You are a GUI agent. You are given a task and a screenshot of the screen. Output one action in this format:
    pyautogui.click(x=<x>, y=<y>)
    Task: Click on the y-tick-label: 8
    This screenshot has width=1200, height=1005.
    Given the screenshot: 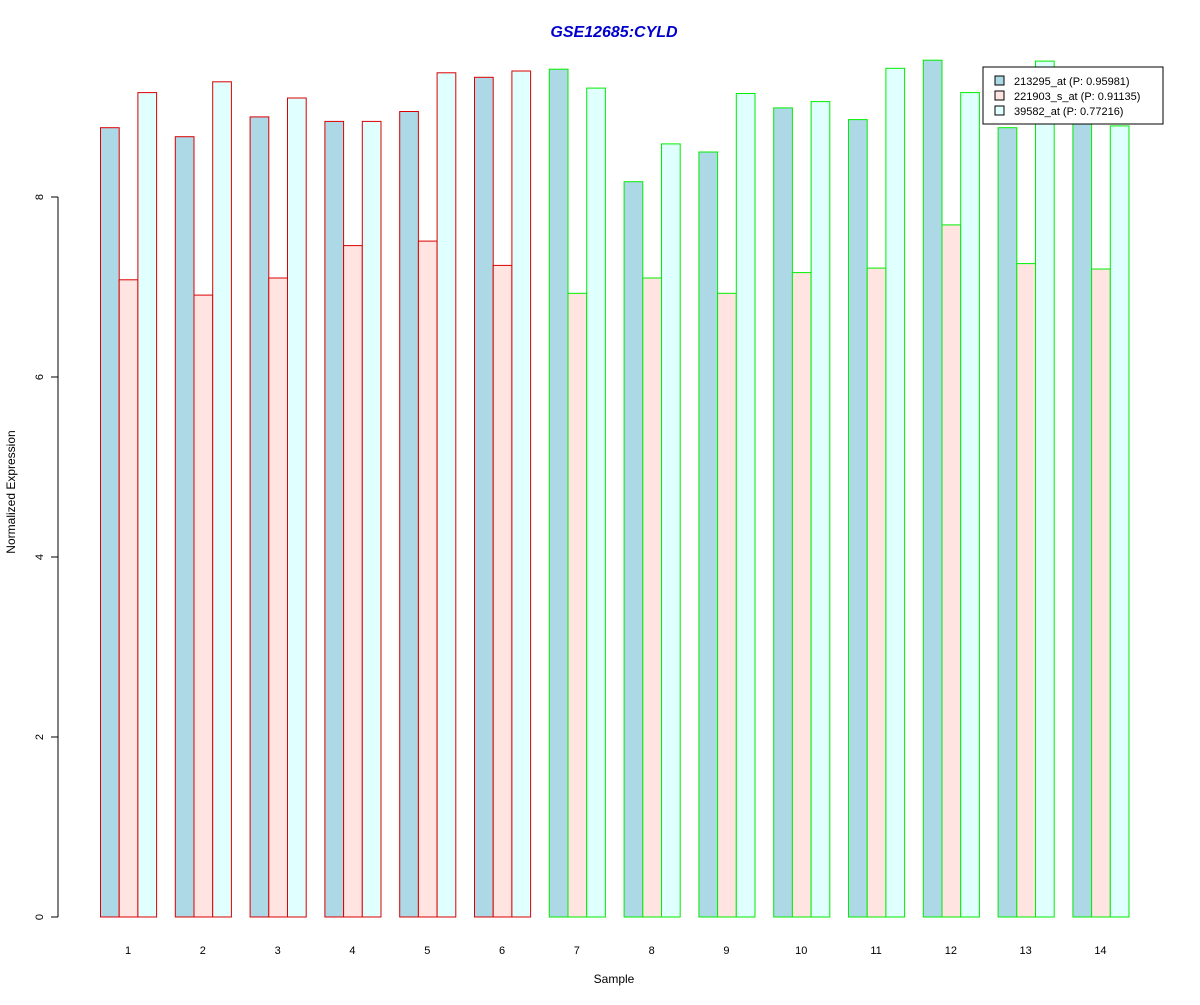 What is the action you would take?
    pyautogui.click(x=40, y=197)
    